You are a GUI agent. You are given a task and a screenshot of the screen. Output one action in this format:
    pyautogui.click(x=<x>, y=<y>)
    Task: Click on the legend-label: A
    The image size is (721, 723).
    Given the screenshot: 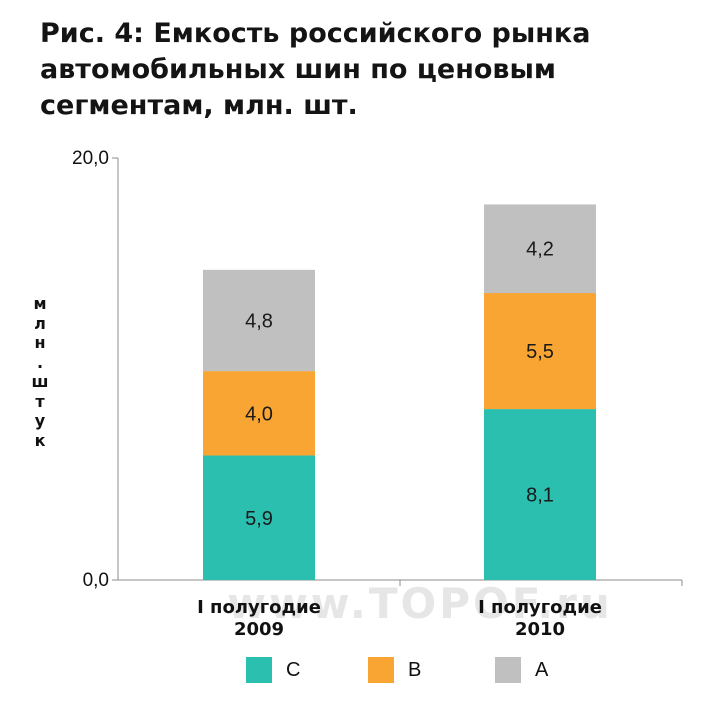 What is the action you would take?
    pyautogui.click(x=542, y=669)
    